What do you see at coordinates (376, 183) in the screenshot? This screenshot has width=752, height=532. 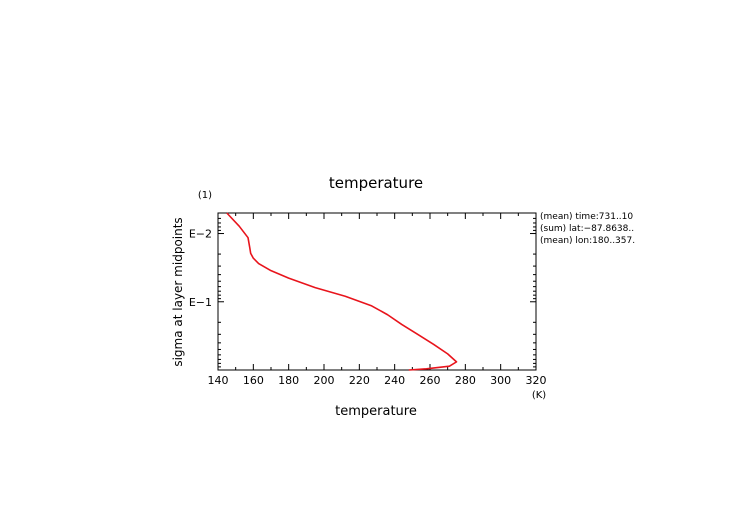 I see `chart-title: temperature` at bounding box center [376, 183].